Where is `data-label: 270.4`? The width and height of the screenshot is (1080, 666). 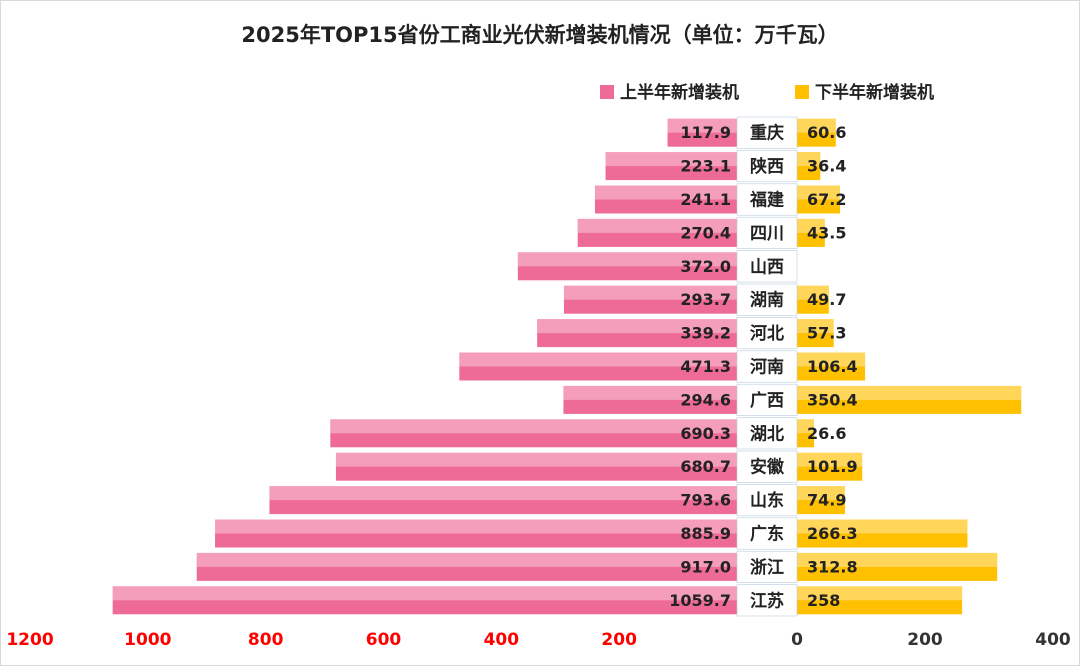
data-label: 270.4 is located at coordinates (705, 232).